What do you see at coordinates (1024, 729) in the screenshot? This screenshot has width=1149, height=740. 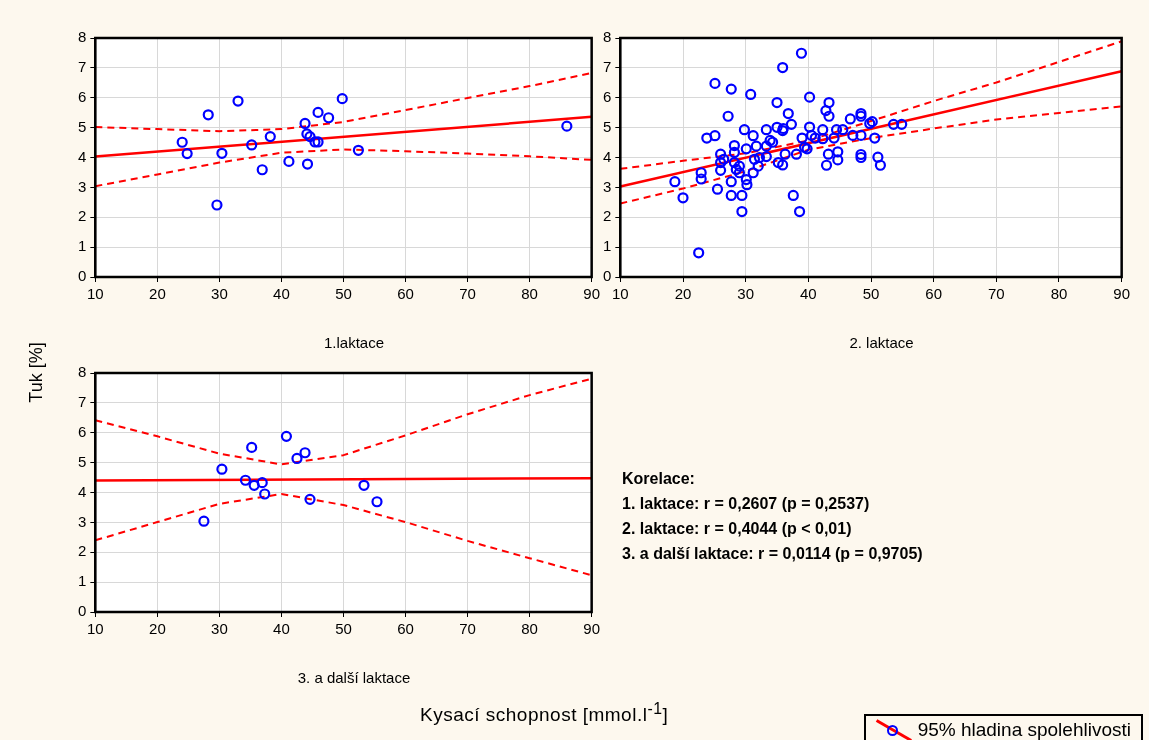 I see `legend-label: 95% hladina spolehlivosti` at bounding box center [1024, 729].